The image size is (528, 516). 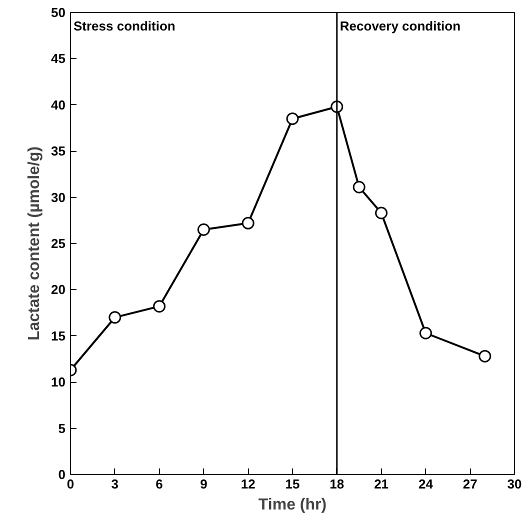 What do you see at coordinates (159, 484) in the screenshot?
I see `x-tick-label: 6` at bounding box center [159, 484].